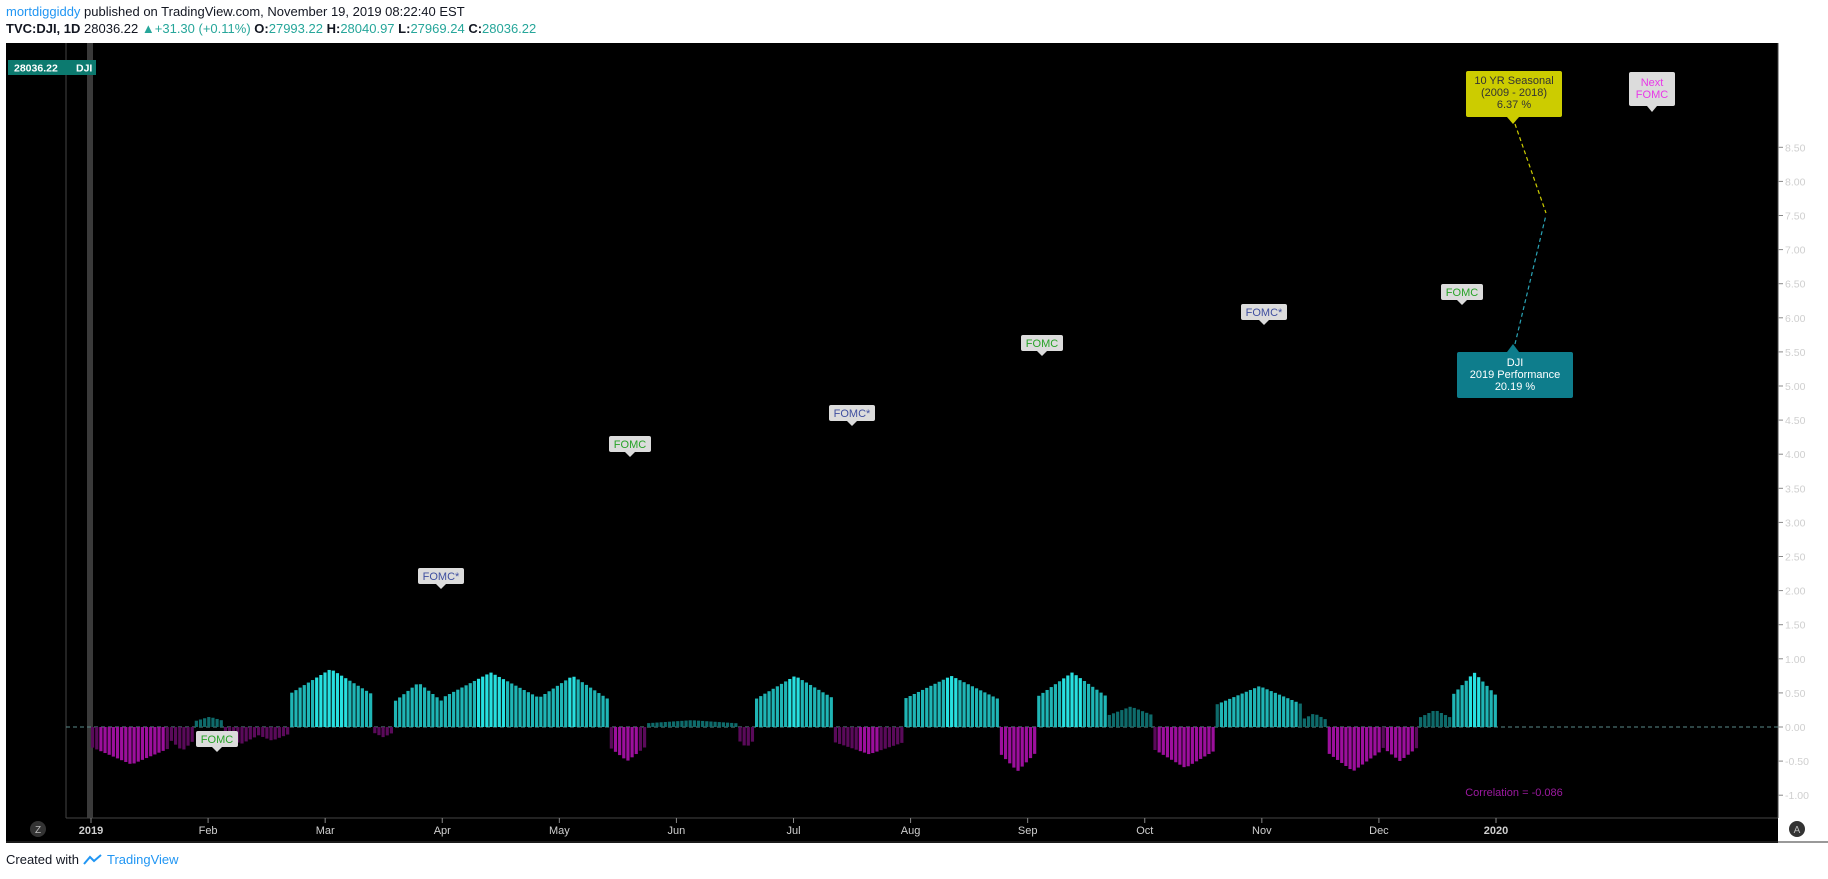 The image size is (1828, 879). I want to click on low-label: L:, so click(404, 28).